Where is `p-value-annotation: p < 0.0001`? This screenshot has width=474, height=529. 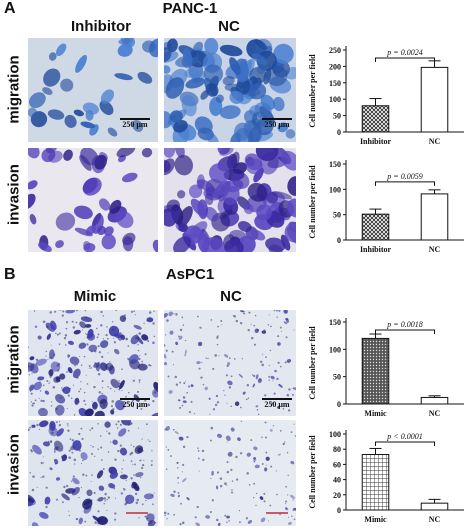
p-value-annotation: p < 0.0001 is located at coordinates (404, 436).